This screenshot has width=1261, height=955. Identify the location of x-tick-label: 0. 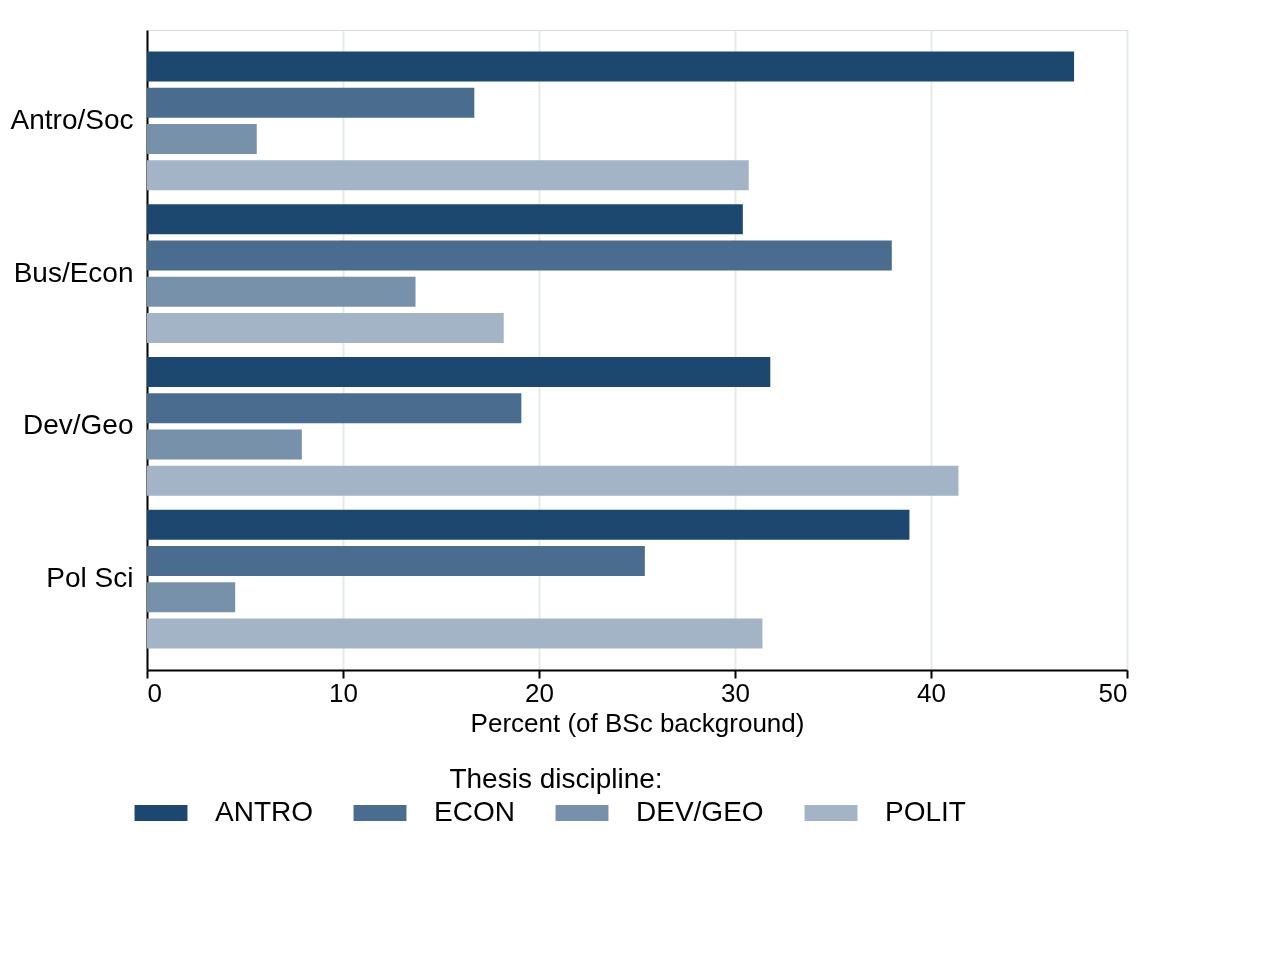
(154, 692).